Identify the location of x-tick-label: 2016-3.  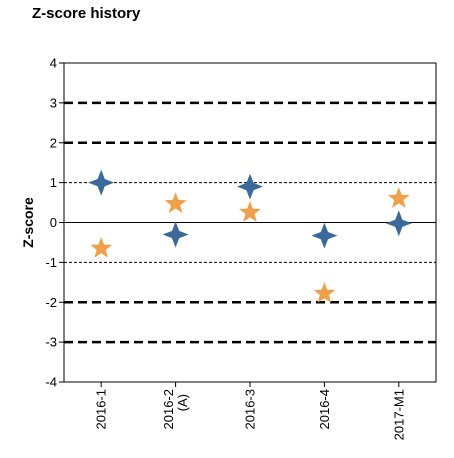
(250, 409).